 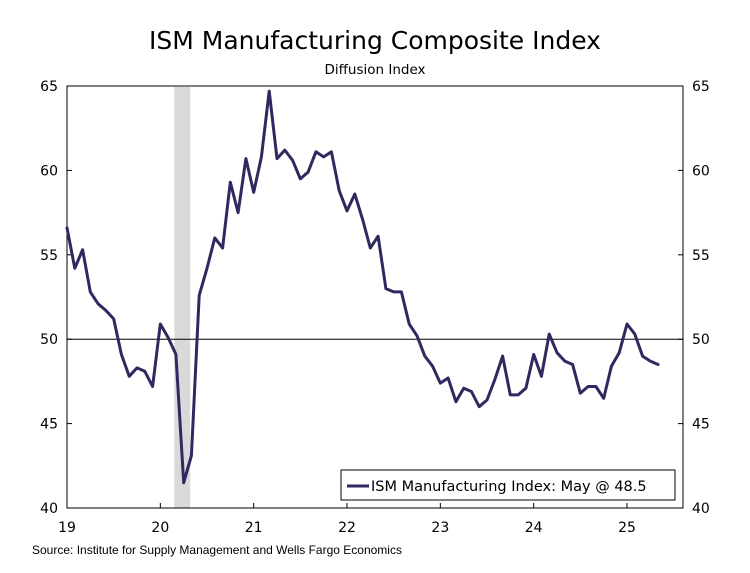 I want to click on x-tick-label-24: 24, so click(x=534, y=528).